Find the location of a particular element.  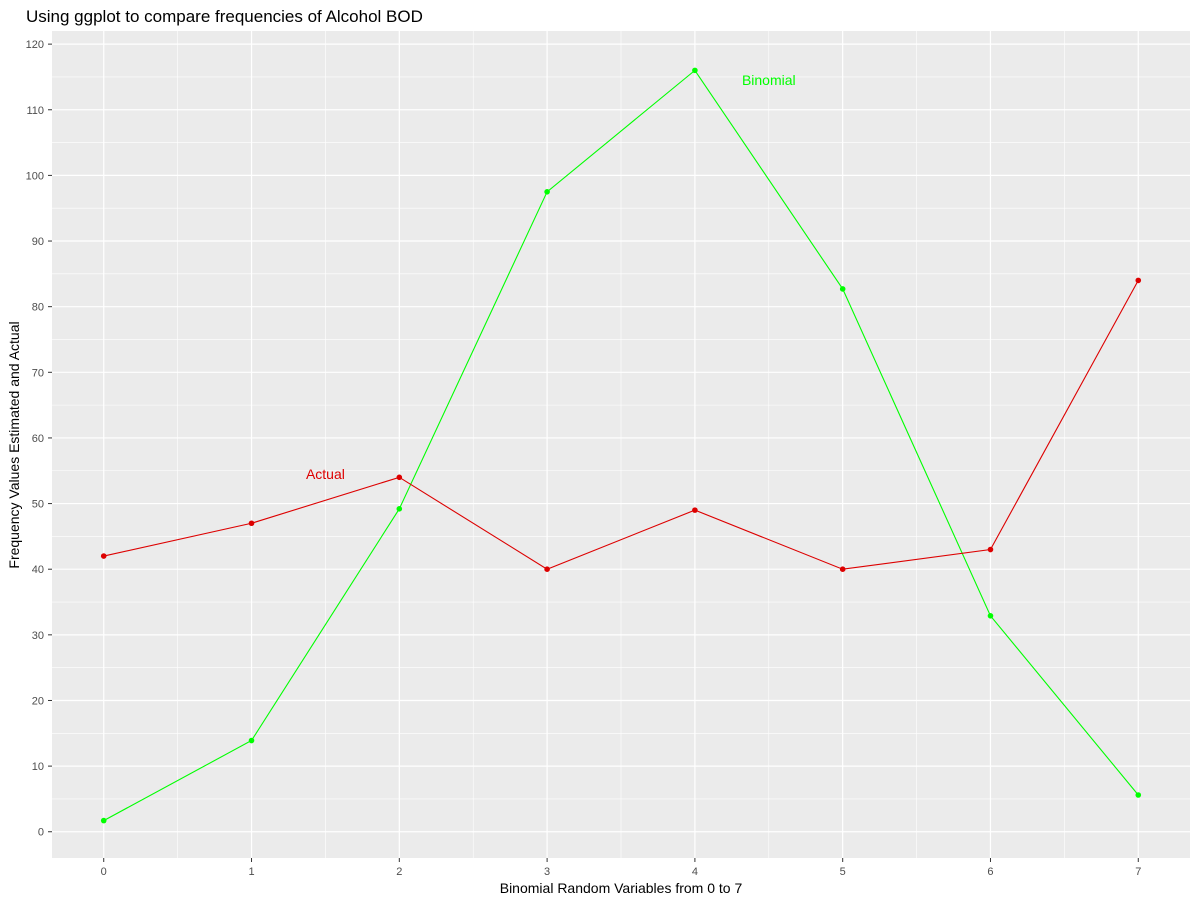

annotation-binomial: Binomial is located at coordinates (769, 80).